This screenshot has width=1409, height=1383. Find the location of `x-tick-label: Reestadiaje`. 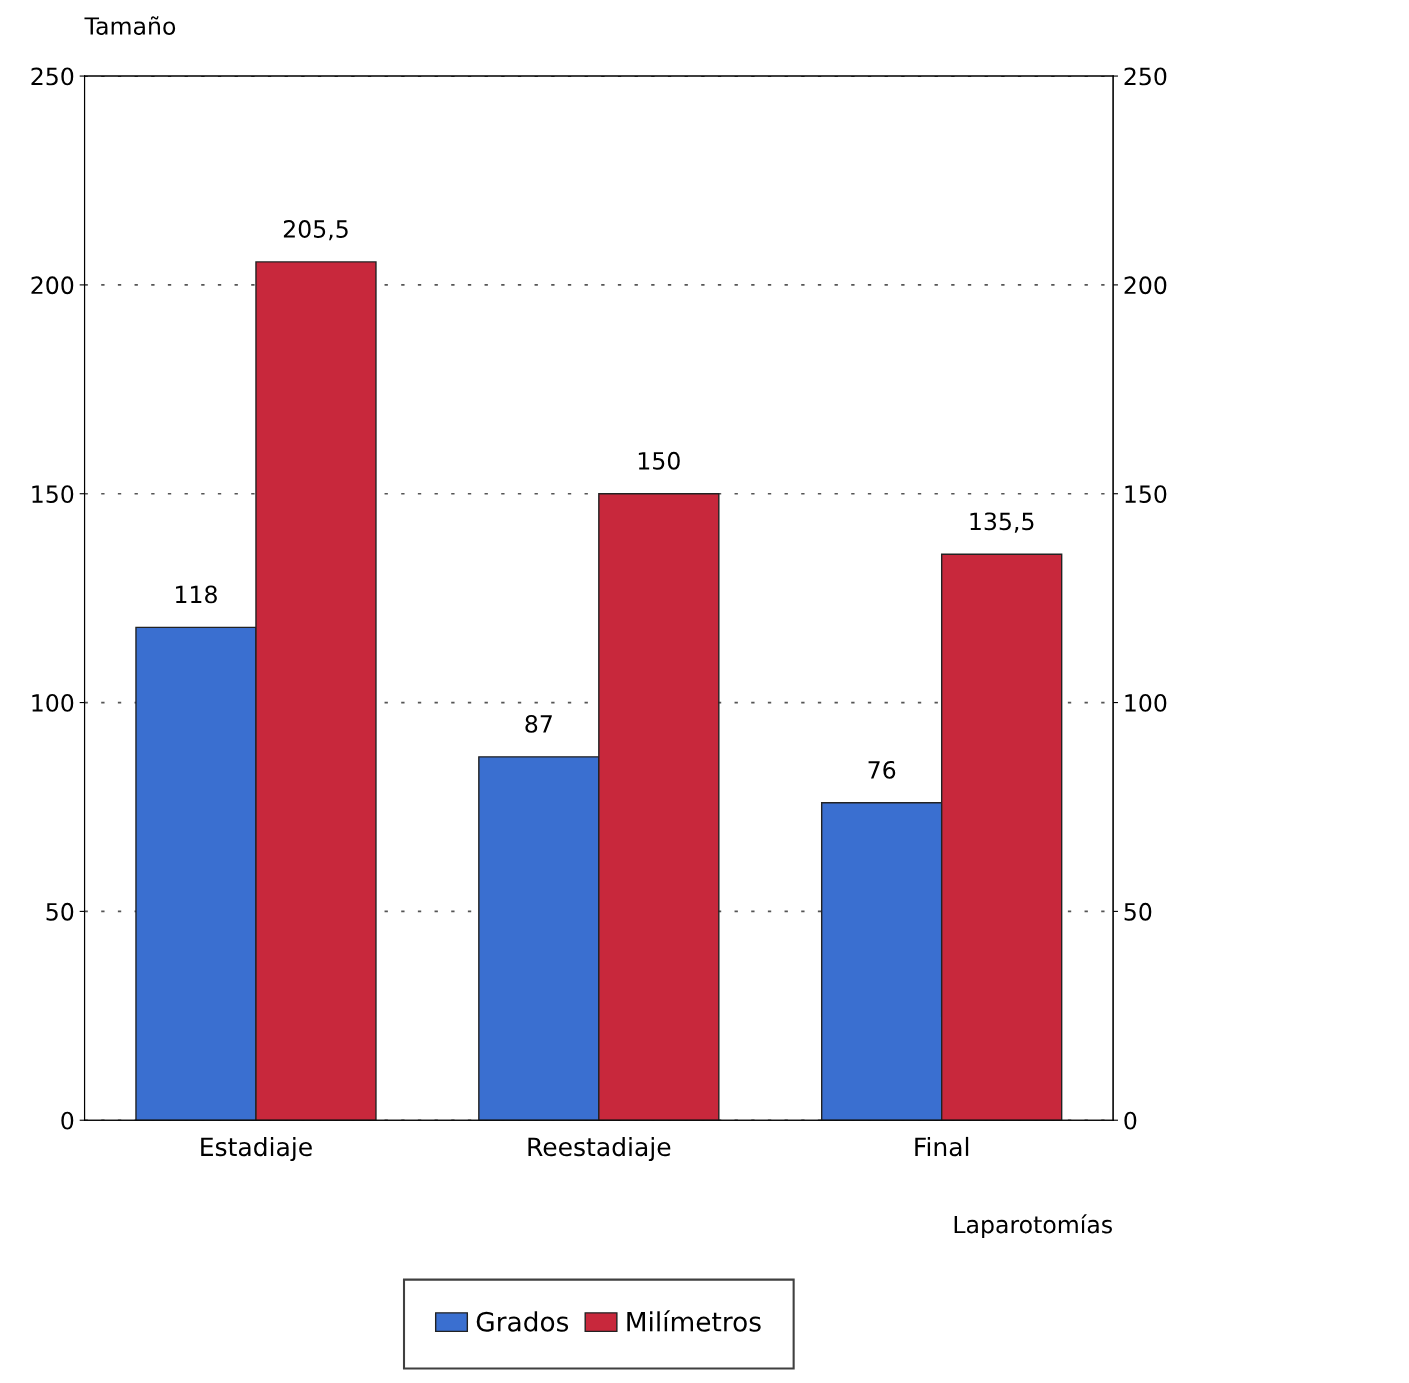

x-tick-label: Reestadiaje is located at coordinates (599, 1149).